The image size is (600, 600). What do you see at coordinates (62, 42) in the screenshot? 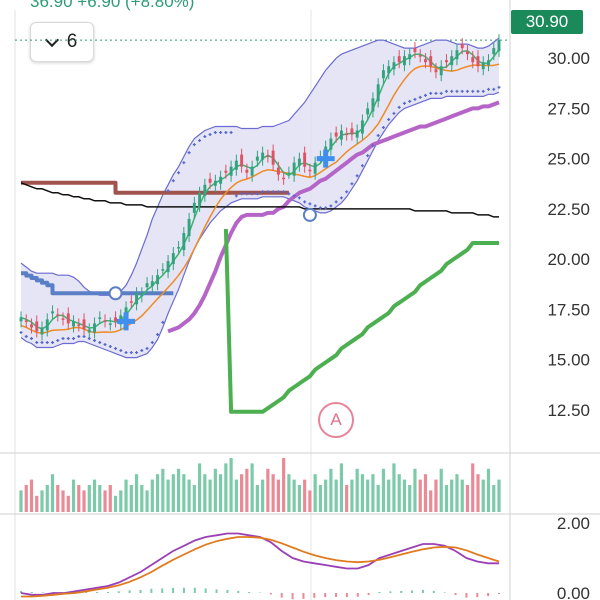
I see `period-selector: 6` at bounding box center [62, 42].